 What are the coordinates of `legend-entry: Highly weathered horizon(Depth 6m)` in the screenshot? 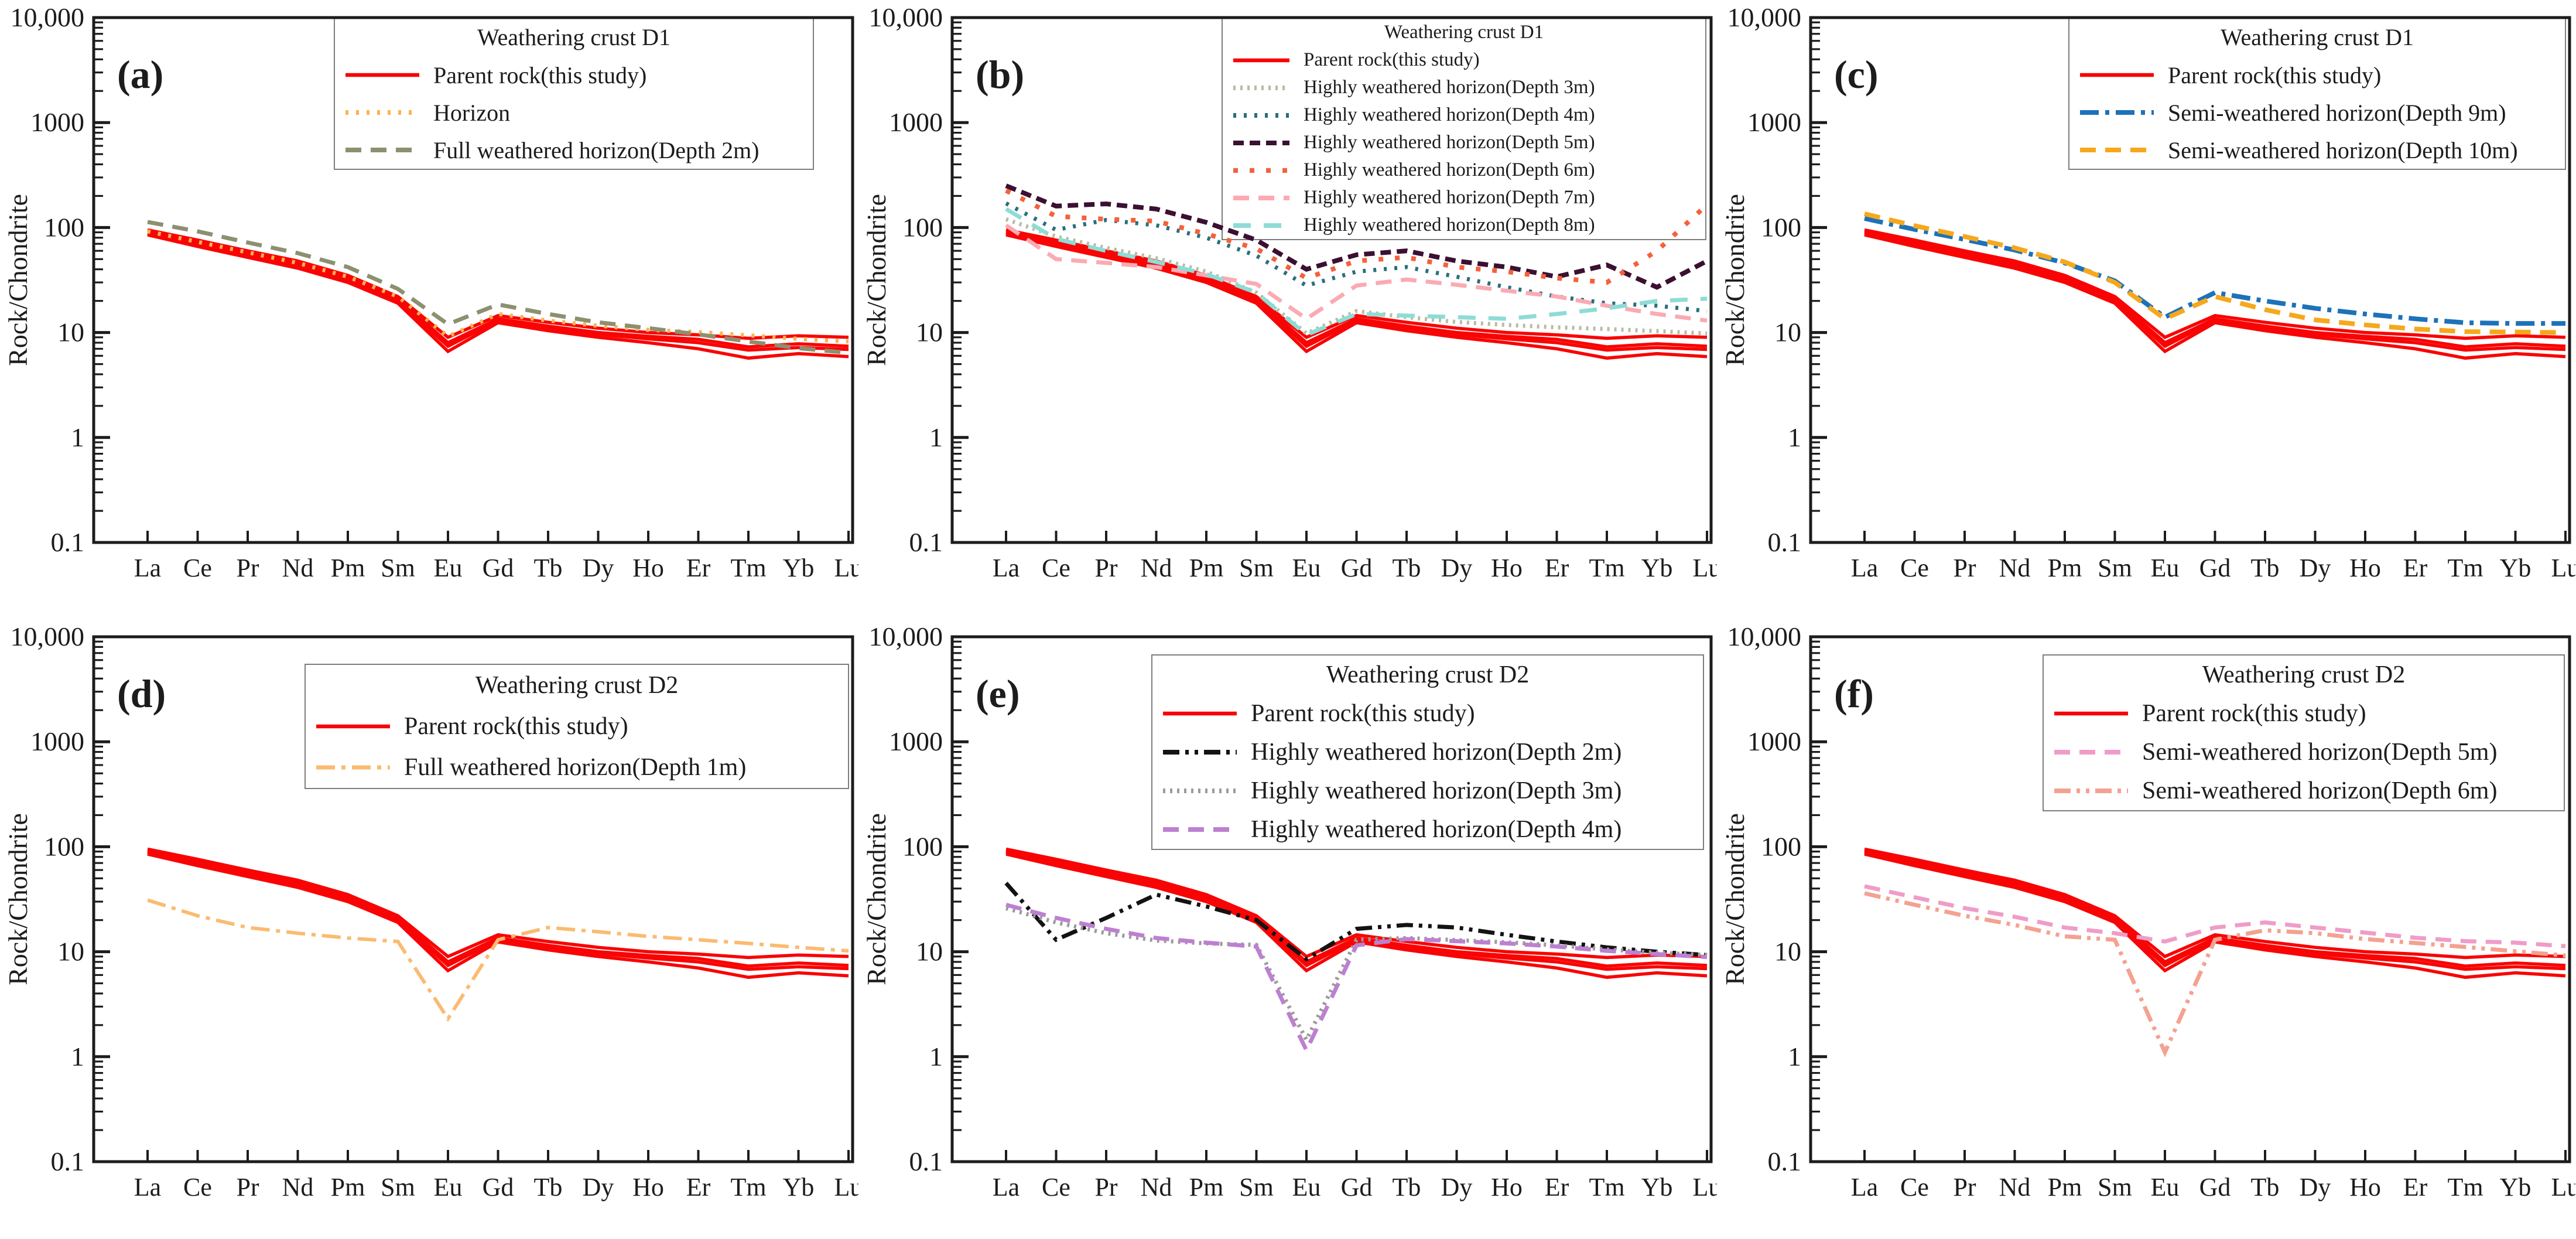 It's located at (1464, 170).